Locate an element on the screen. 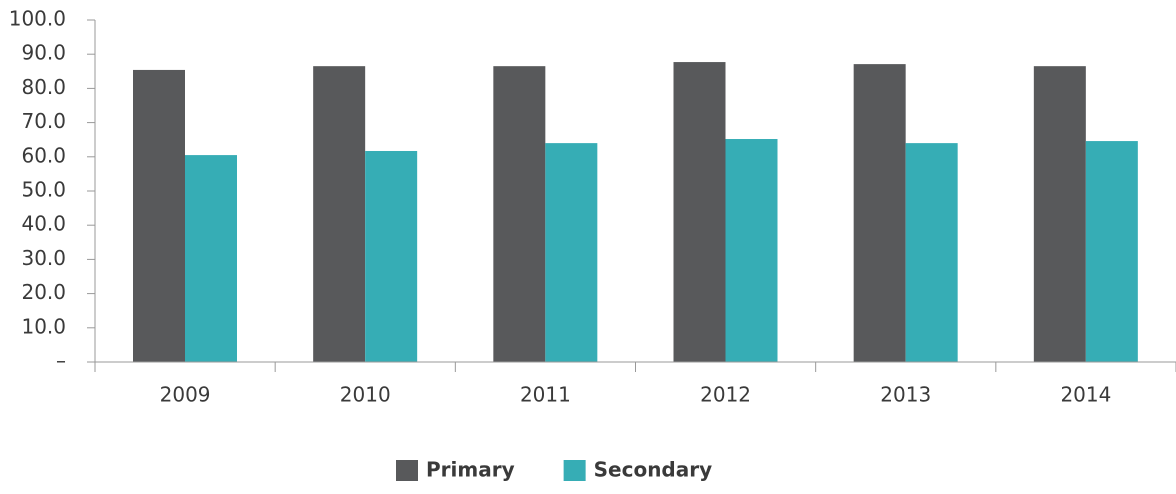 This screenshot has width=1176, height=494. y-tick-label: 90.0 is located at coordinates (43, 53).